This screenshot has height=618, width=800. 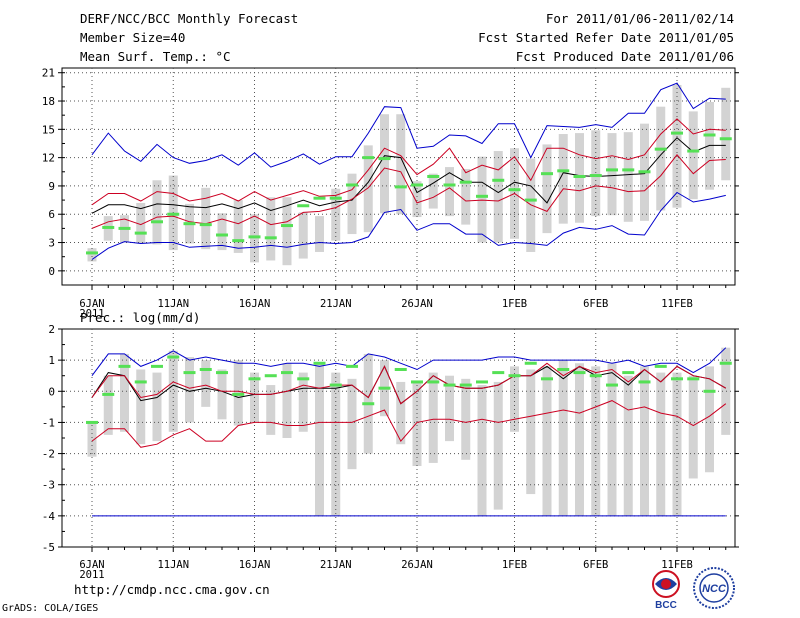 What do you see at coordinates (51, 391) in the screenshot?
I see `y-tick-label: 0` at bounding box center [51, 391].